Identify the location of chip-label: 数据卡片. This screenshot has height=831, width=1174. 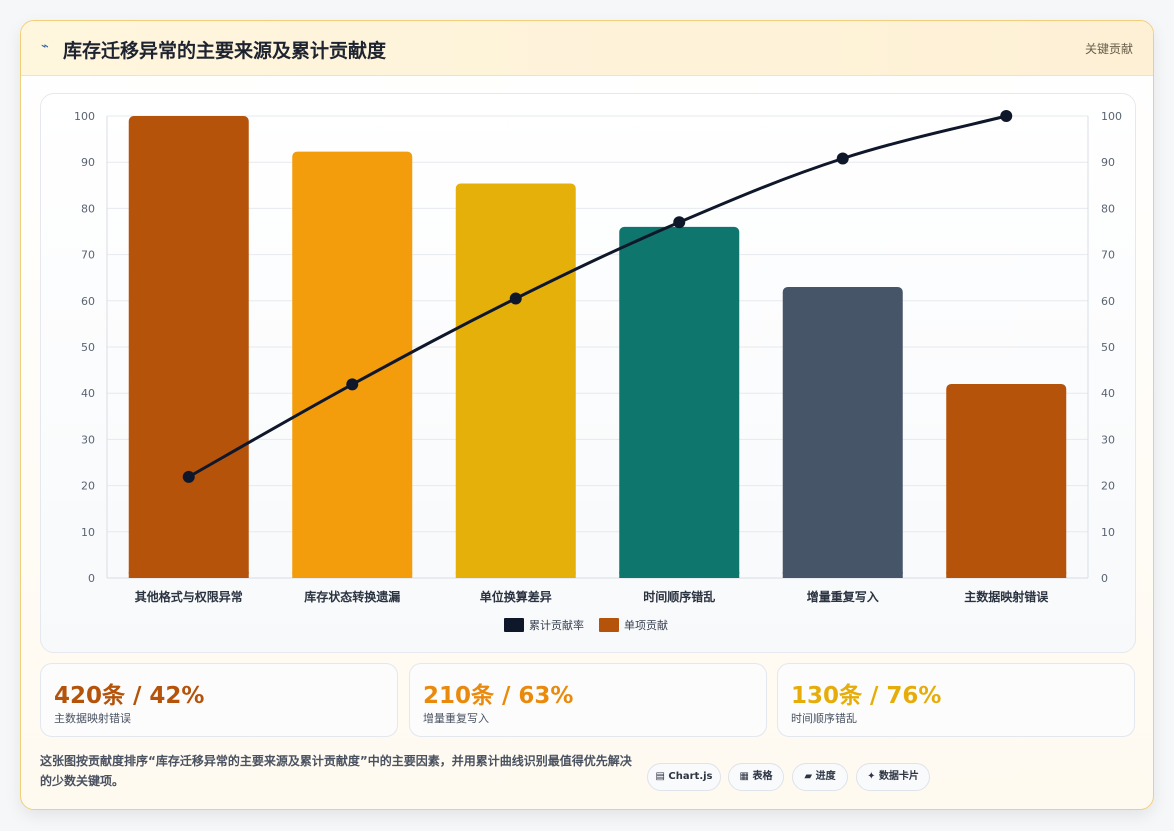
(898, 776).